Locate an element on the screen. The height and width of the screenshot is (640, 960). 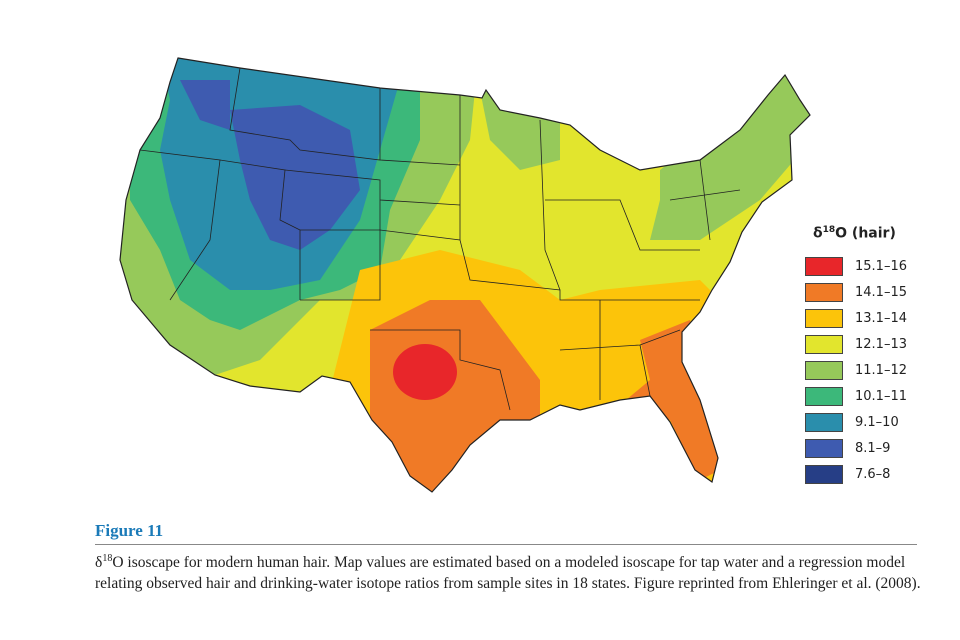
legend-item: 7.6–8 is located at coordinates (856, 475).